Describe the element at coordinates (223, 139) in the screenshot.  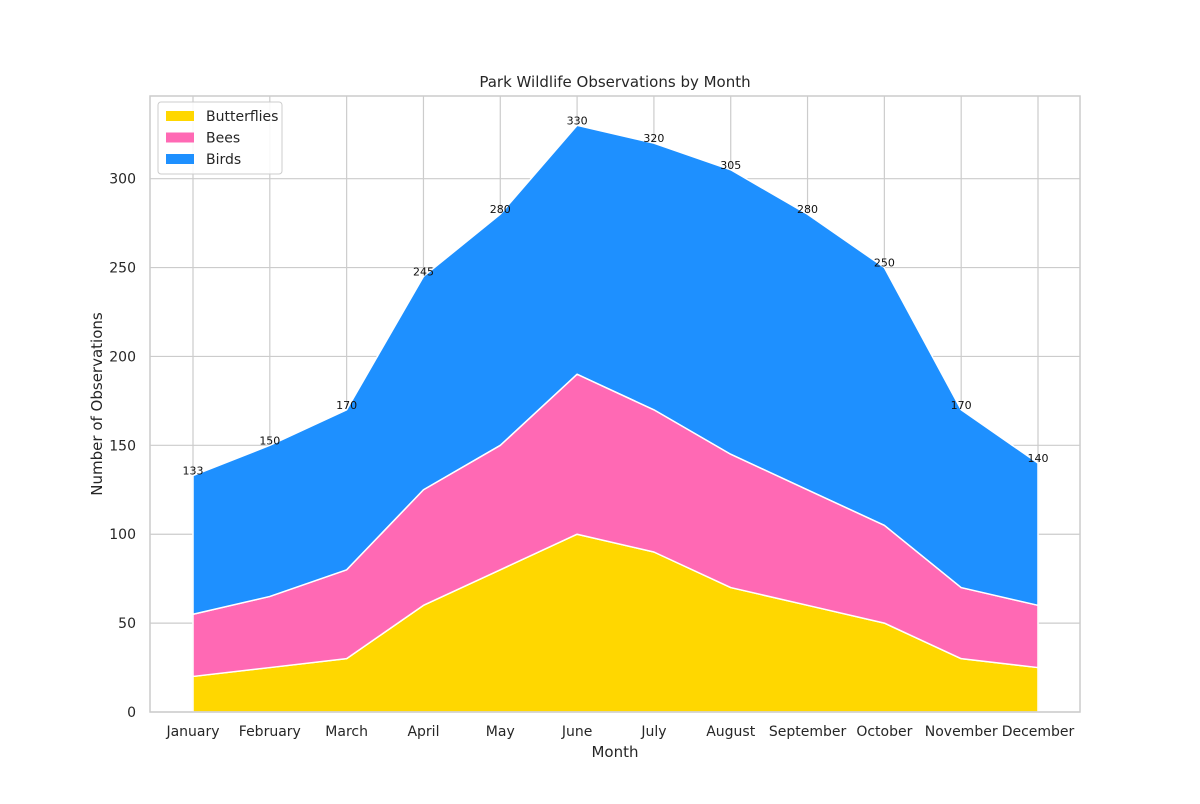
I see `legend-label-bees: Bees` at that location.